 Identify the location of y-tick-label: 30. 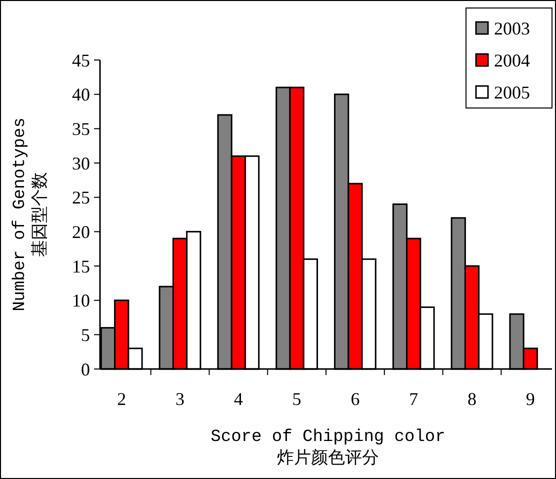
(81, 163).